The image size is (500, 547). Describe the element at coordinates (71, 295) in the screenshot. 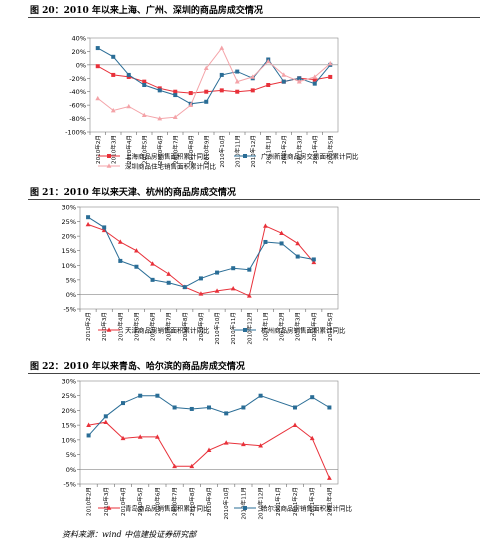

I see `y-tick-label: 0%` at that location.